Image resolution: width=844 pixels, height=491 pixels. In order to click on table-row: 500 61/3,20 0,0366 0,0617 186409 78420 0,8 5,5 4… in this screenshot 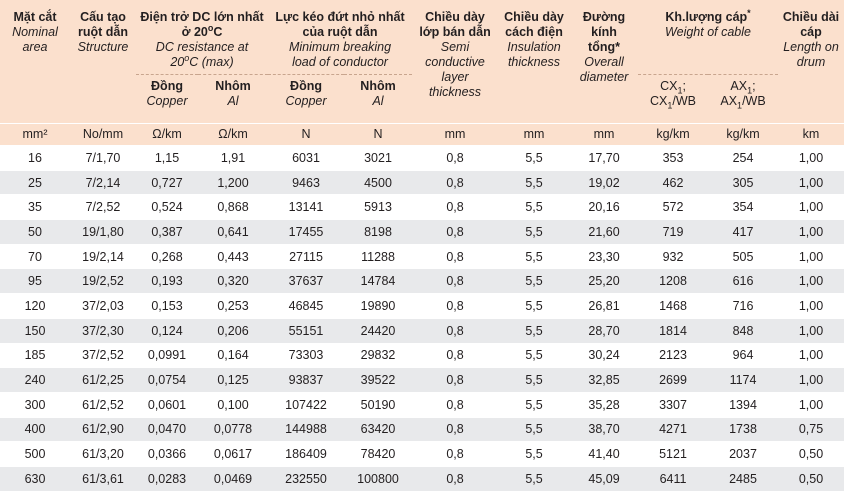, I will do `click(422, 454)`.